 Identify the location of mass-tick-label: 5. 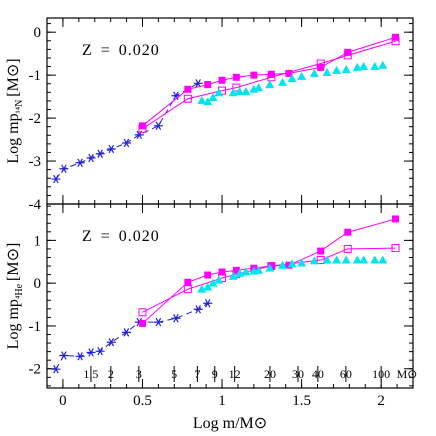
(174, 374).